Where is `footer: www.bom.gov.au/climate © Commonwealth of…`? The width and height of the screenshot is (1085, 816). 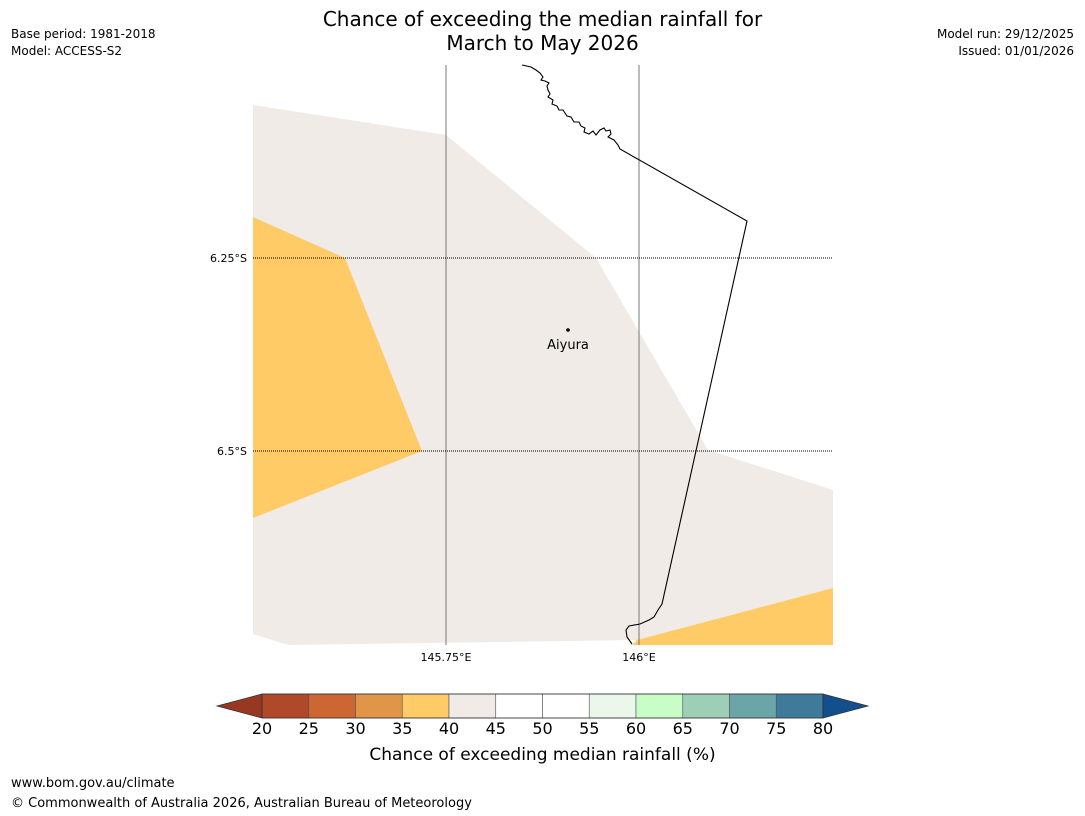 footer: www.bom.gov.au/climate © Commonwealth of… is located at coordinates (241, 794).